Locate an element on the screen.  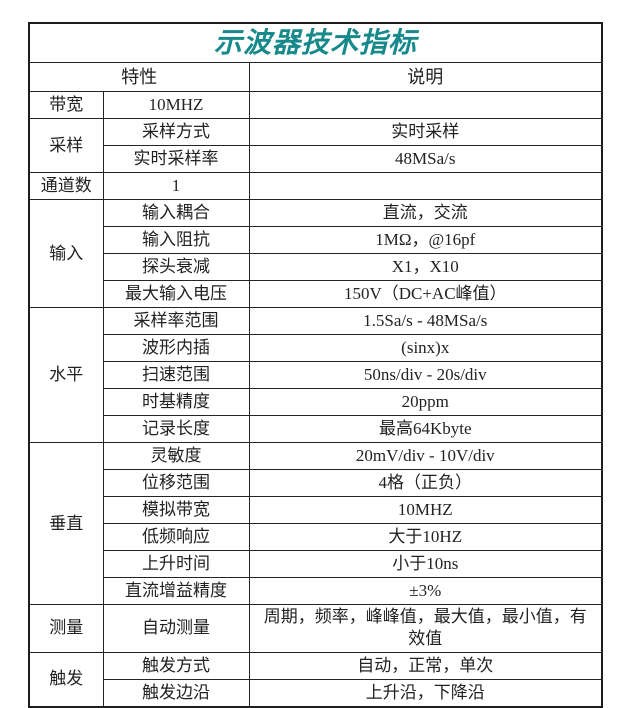
table-row: 低频响应 大于10HZ is located at coordinates (316, 537).